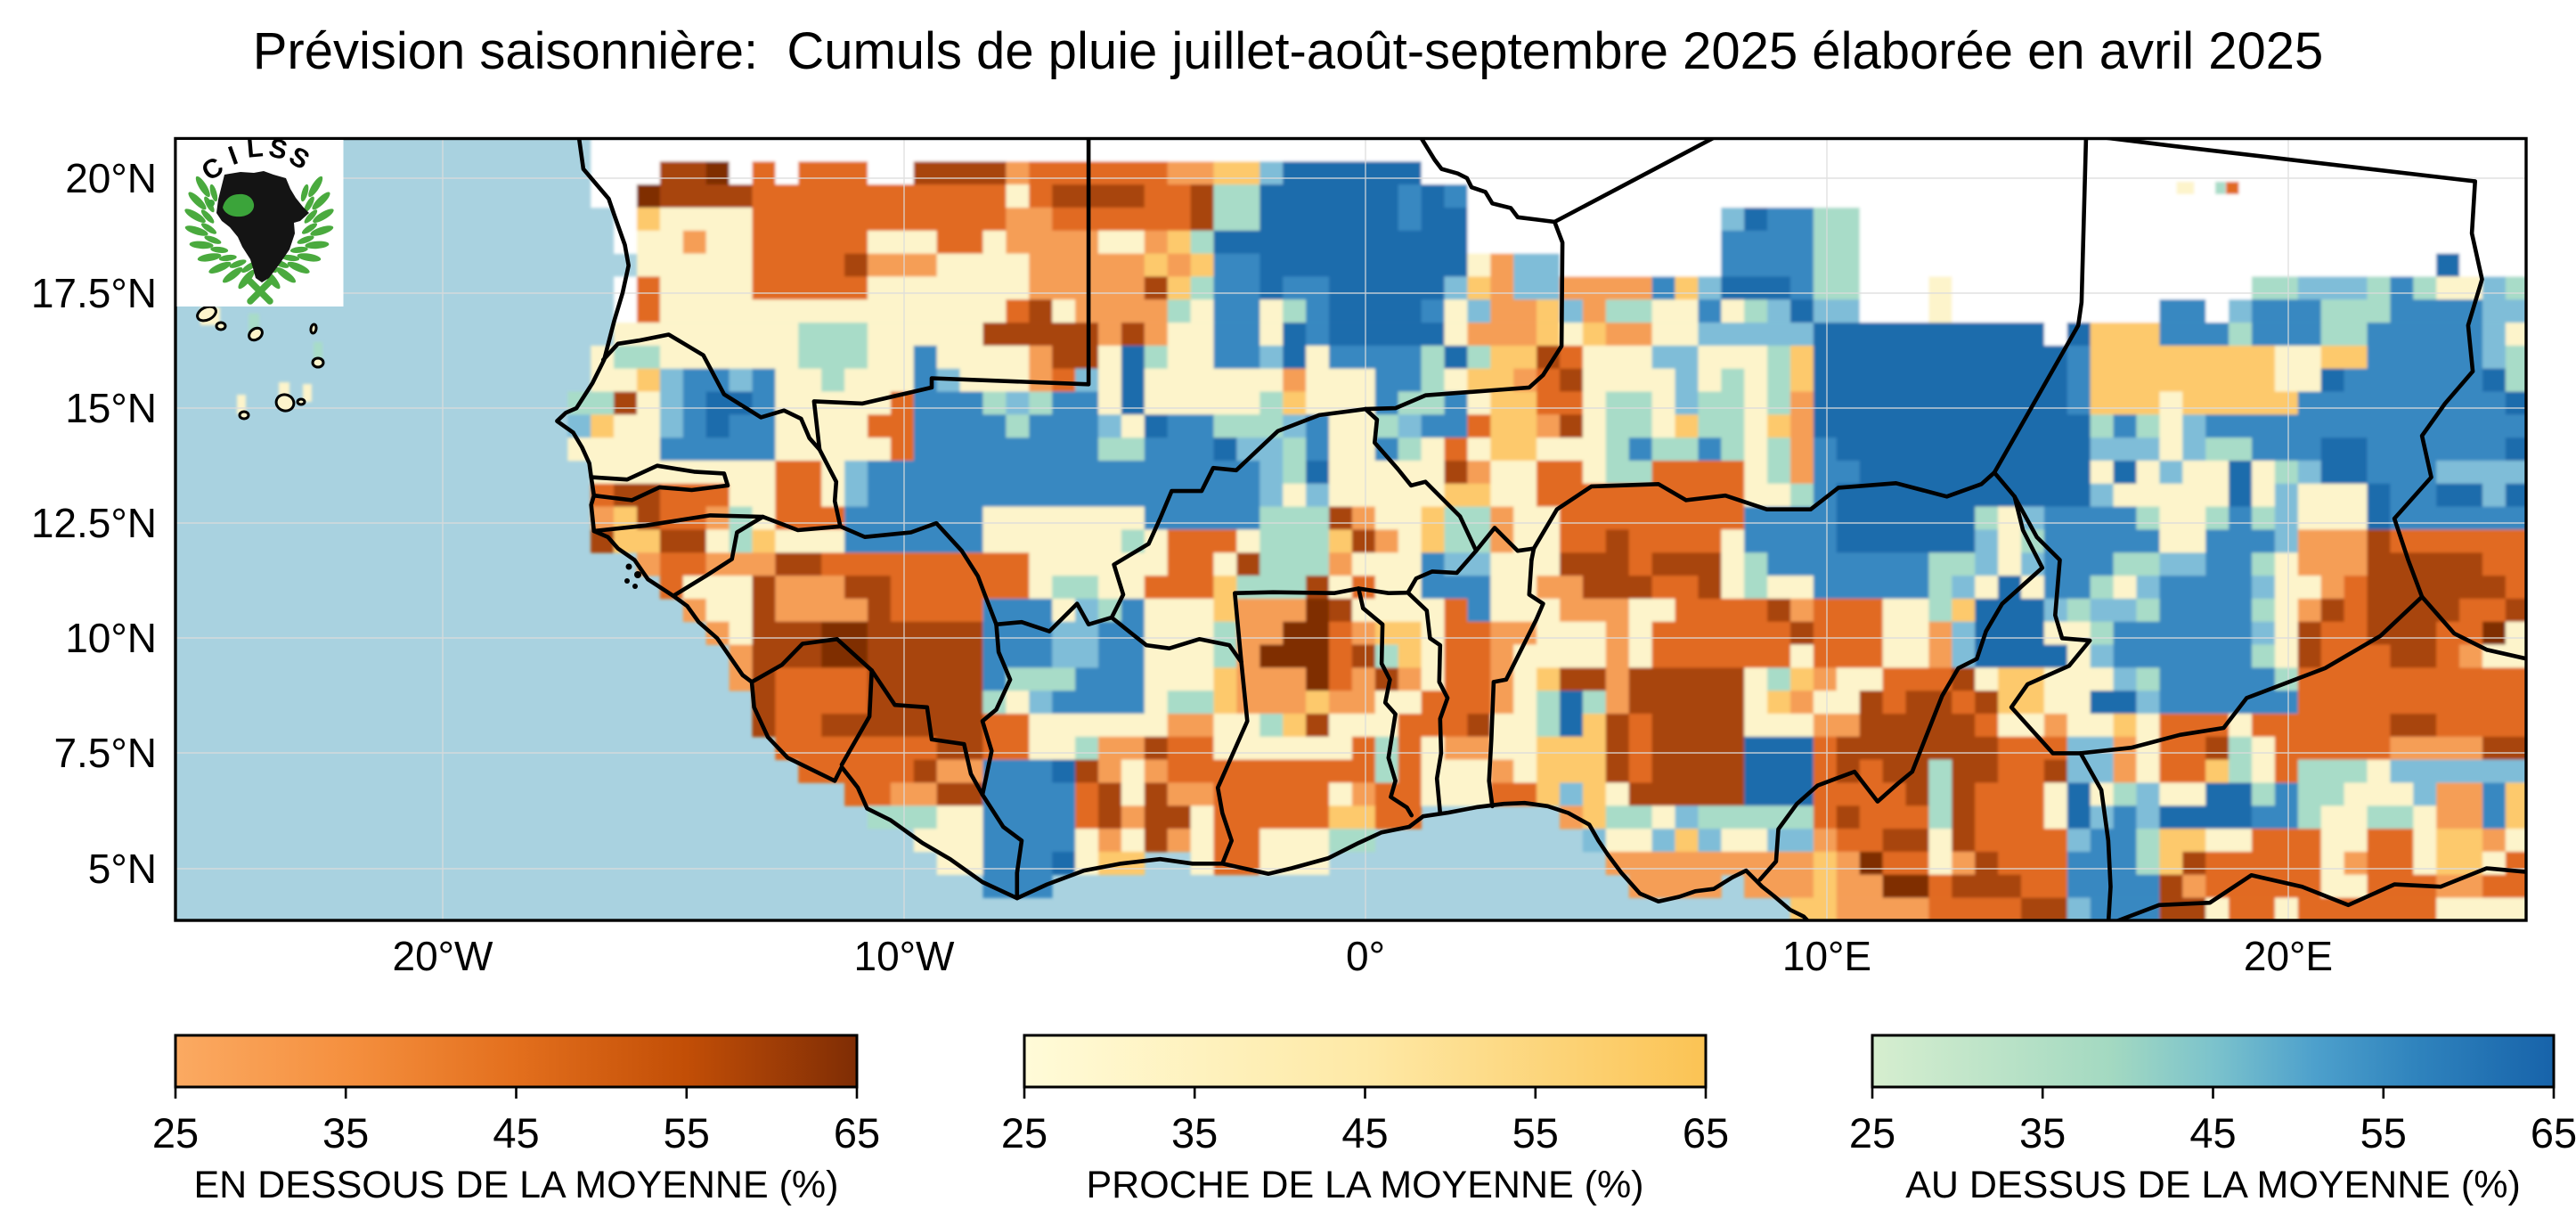 The width and height of the screenshot is (2576, 1226). What do you see at coordinates (444, 956) in the screenshot?
I see `svg-text: 20°W` at bounding box center [444, 956].